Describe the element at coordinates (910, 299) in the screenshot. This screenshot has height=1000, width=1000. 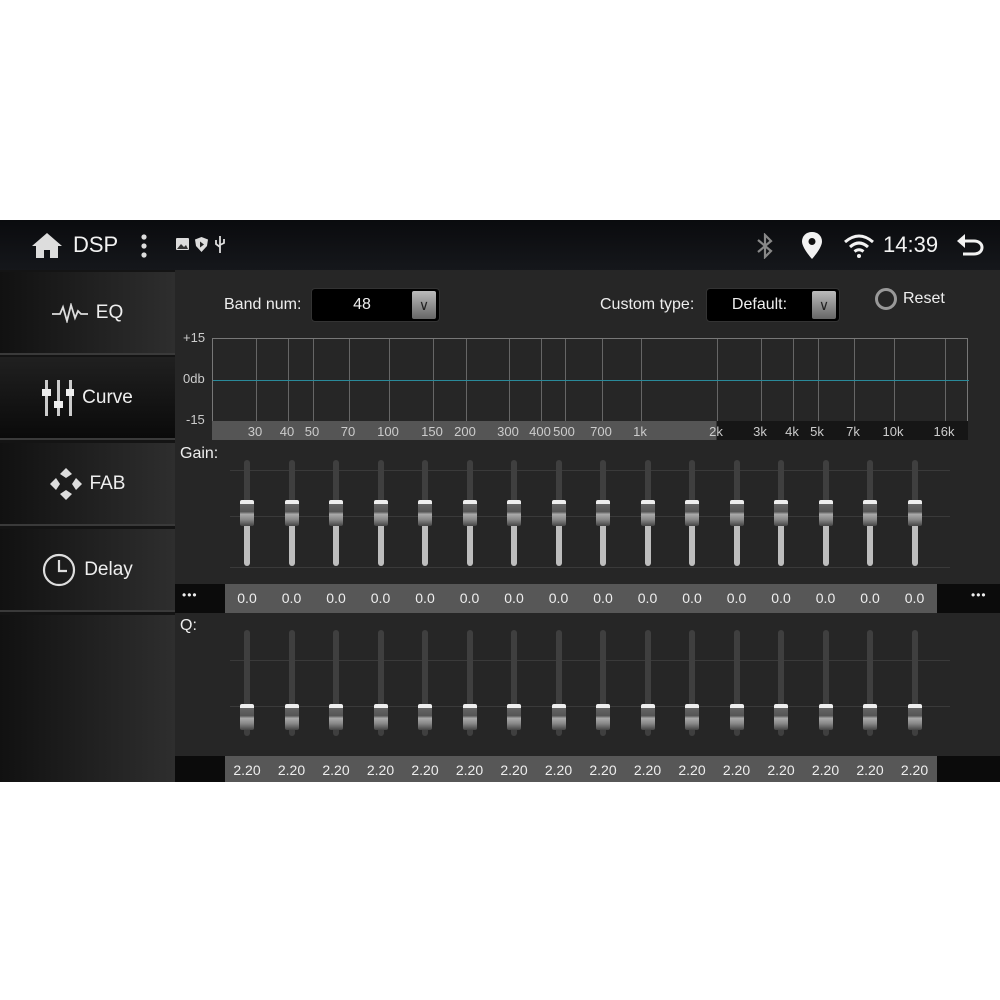
I see `reset-radio: Reset` at that location.